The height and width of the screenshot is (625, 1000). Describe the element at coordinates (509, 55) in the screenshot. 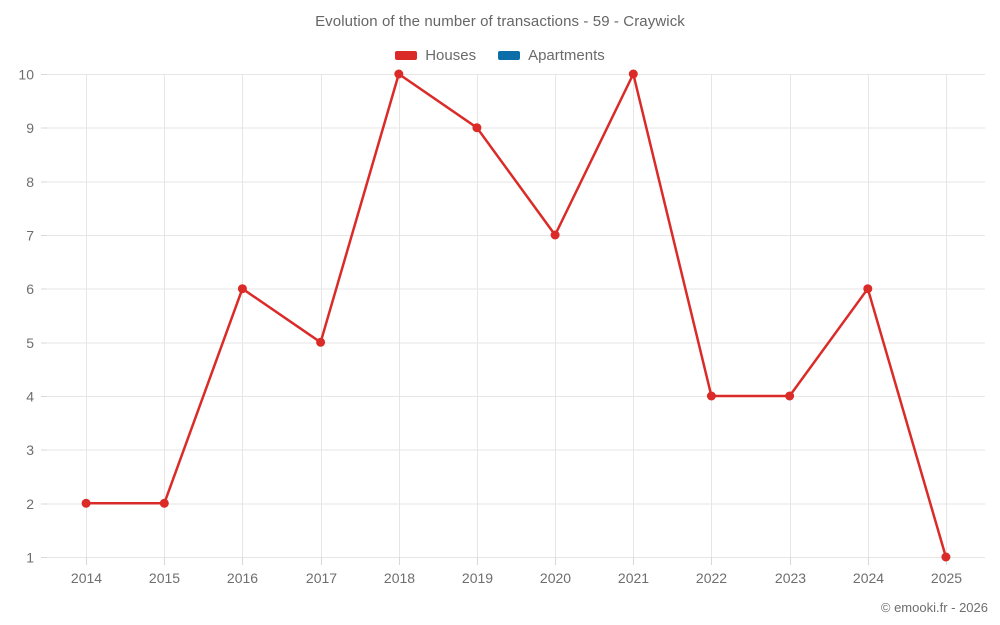

I see `legend-swatch-apartments` at that location.